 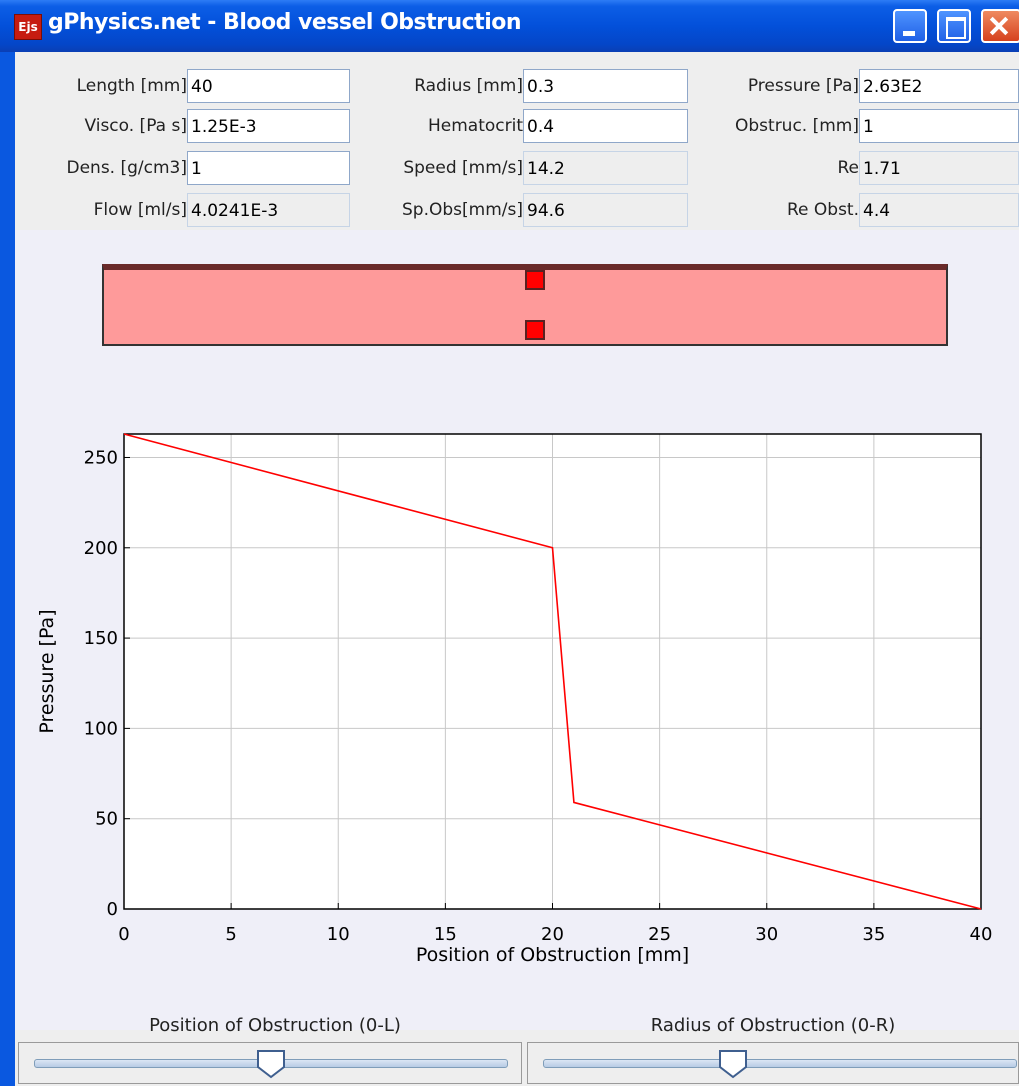 I want to click on hematocrit-input: 0.4, so click(x=605, y=126).